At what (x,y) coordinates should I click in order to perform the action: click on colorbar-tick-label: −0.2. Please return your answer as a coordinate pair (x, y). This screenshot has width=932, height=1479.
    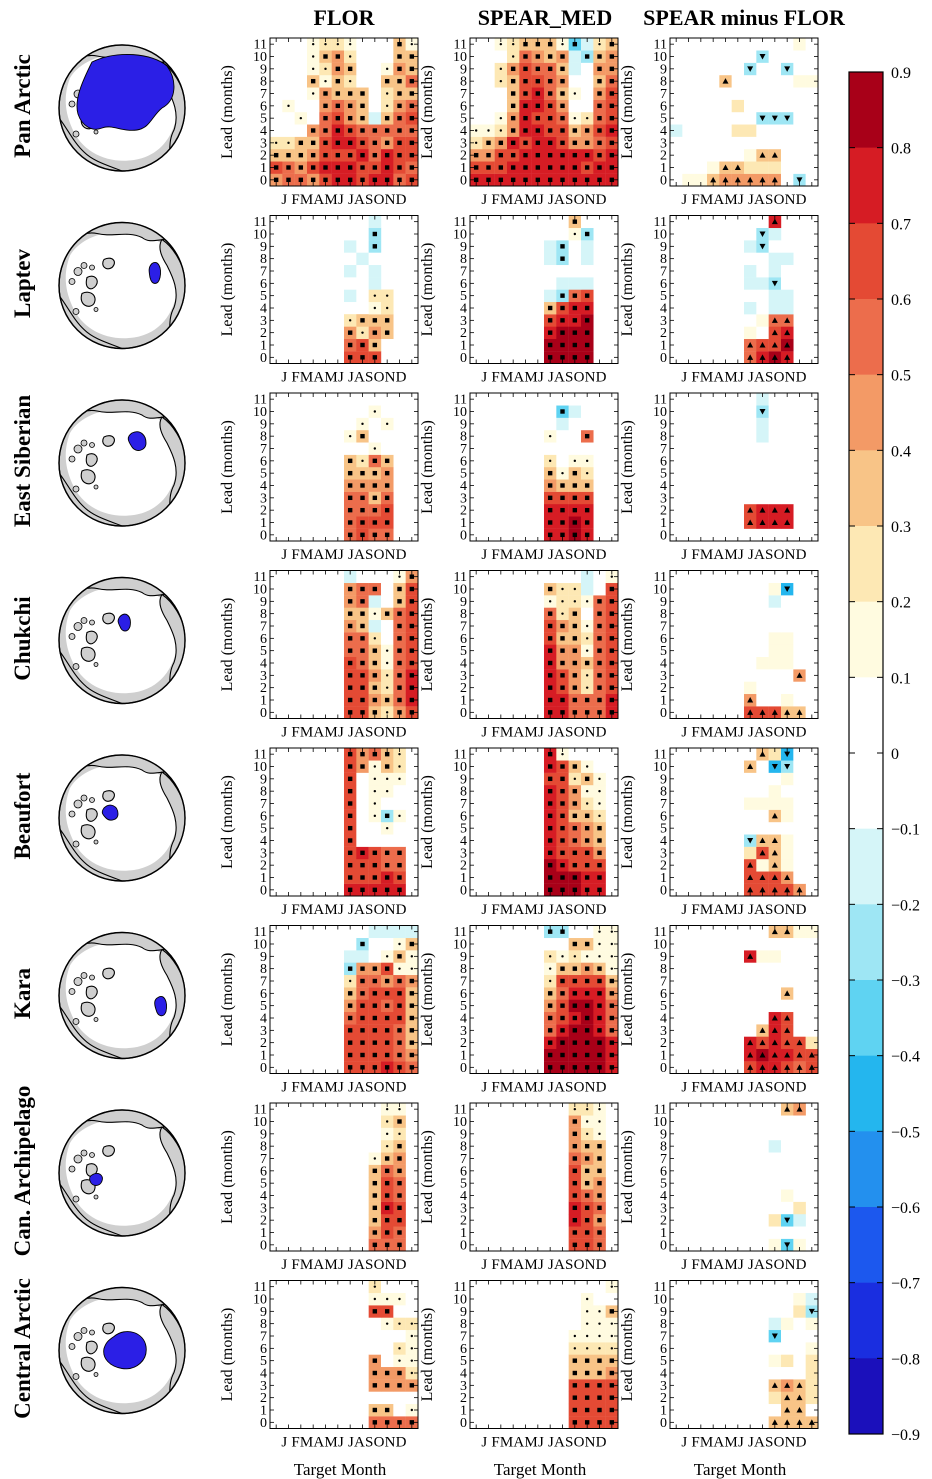
    Looking at the image, I should click on (905, 905).